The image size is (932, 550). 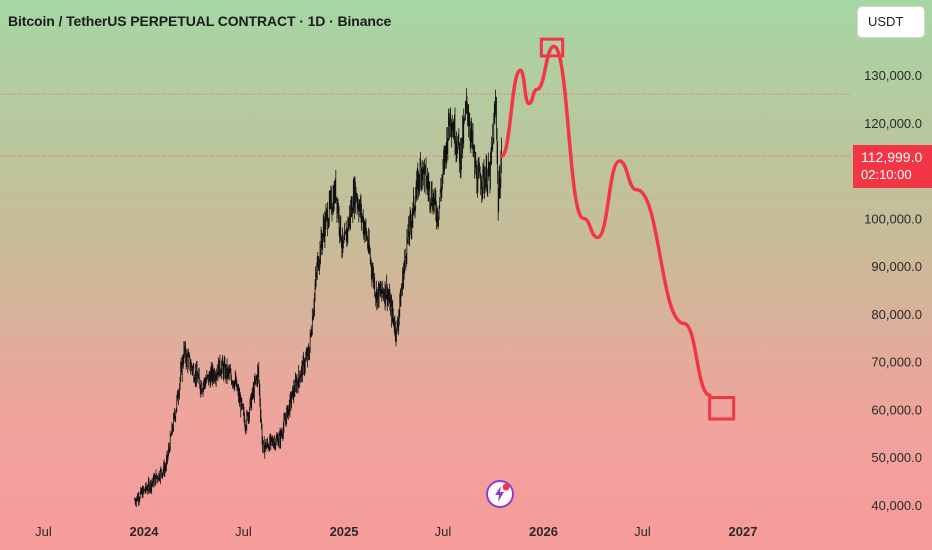 What do you see at coordinates (396, 531) in the screenshot?
I see `x-axis: Jul 2024 Jul 2025 Jul 2026 Jul 2027` at bounding box center [396, 531].